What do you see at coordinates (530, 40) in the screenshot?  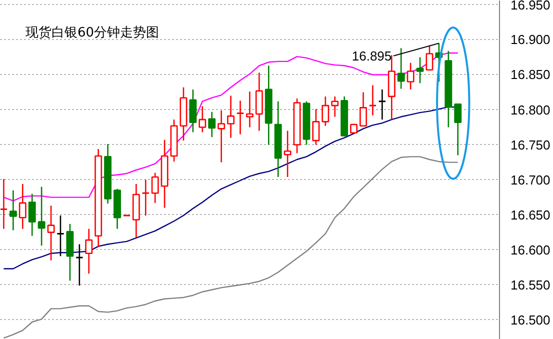 I see `y-tick-label: 16.900` at bounding box center [530, 40].